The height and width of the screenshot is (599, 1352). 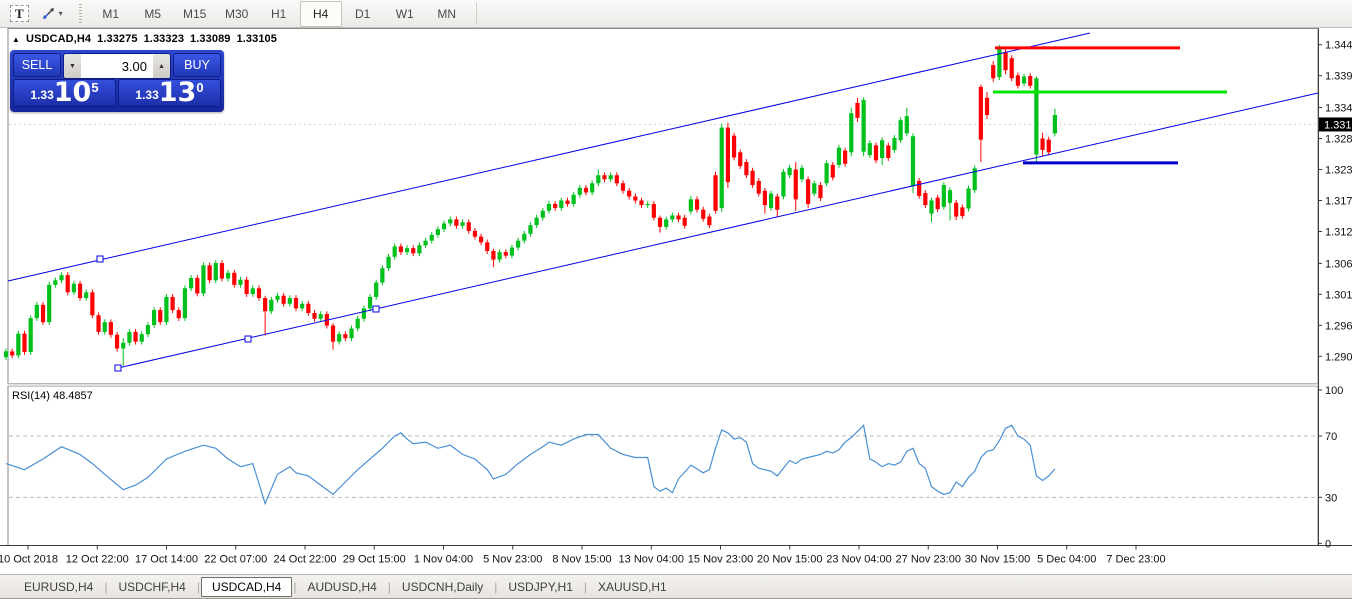 I want to click on sell-price-button: 1.33 10 5, so click(x=64, y=93).